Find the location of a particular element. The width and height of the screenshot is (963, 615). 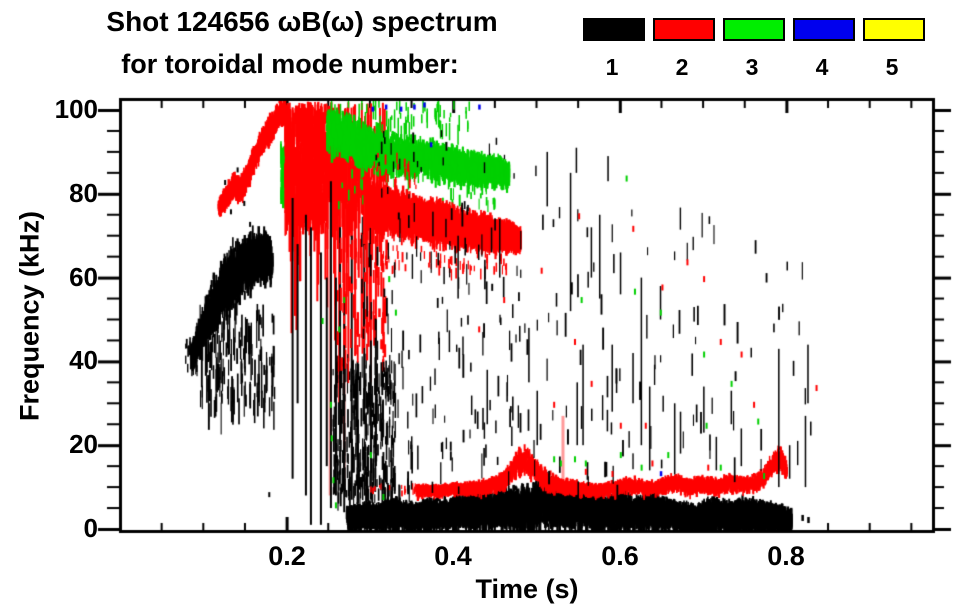

x-tick-0p4: 0.4 is located at coordinates (453, 556).